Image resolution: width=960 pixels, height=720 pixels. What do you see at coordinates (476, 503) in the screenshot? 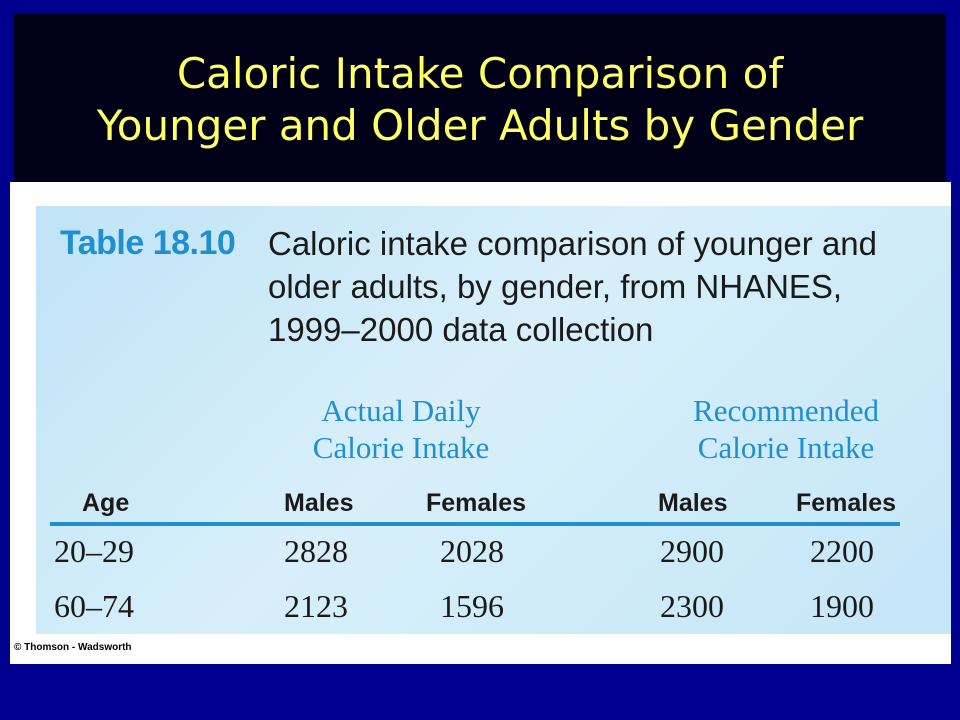
I see `column-header-actual-females: Females` at bounding box center [476, 503].